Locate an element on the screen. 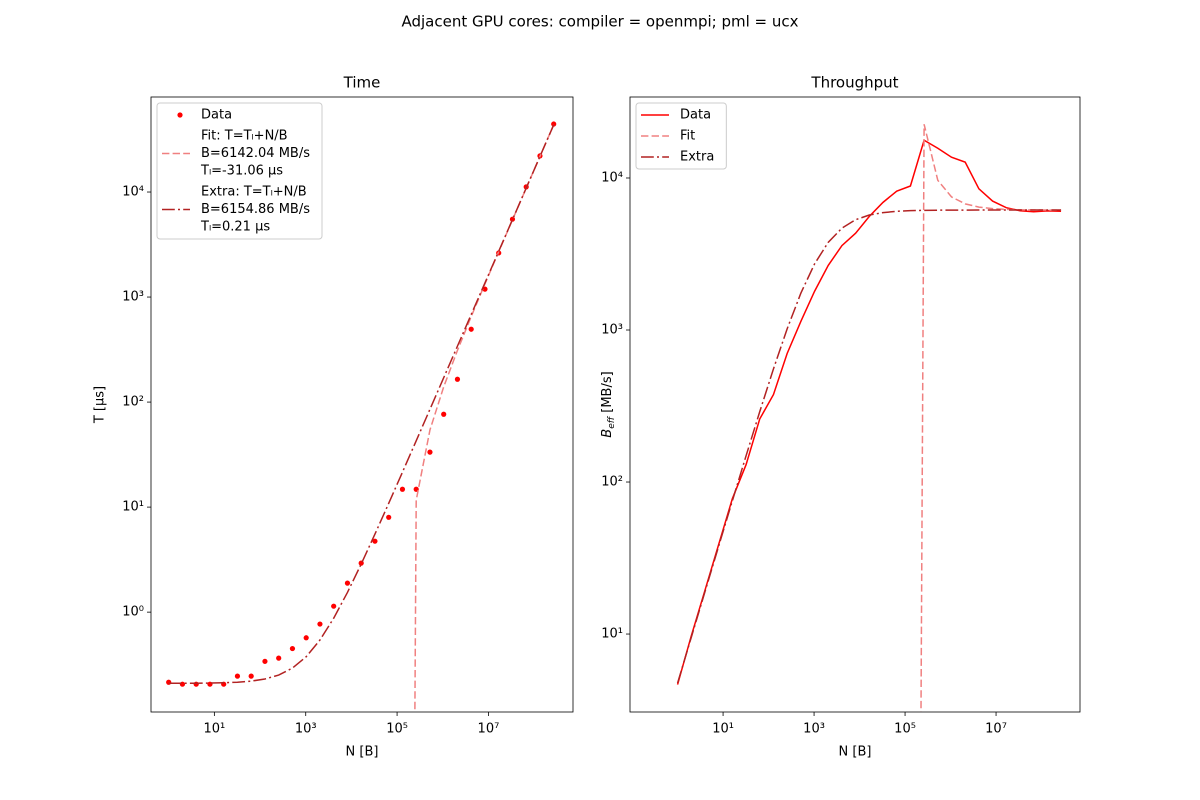  legend-label: Fit is located at coordinates (687, 136).